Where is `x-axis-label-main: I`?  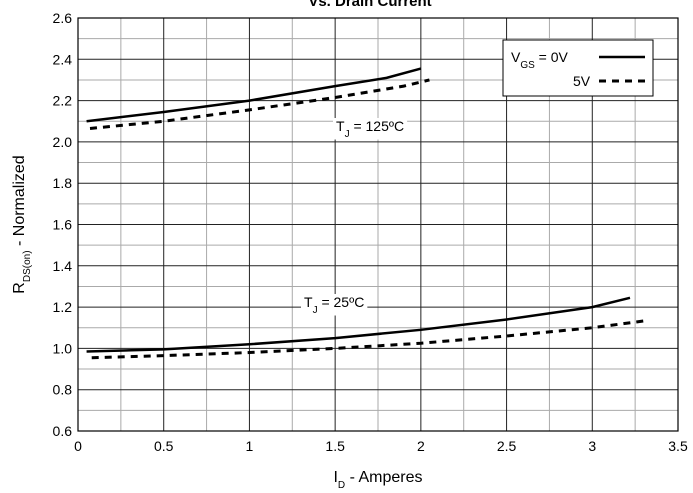
x-axis-label-main: I is located at coordinates (335, 477).